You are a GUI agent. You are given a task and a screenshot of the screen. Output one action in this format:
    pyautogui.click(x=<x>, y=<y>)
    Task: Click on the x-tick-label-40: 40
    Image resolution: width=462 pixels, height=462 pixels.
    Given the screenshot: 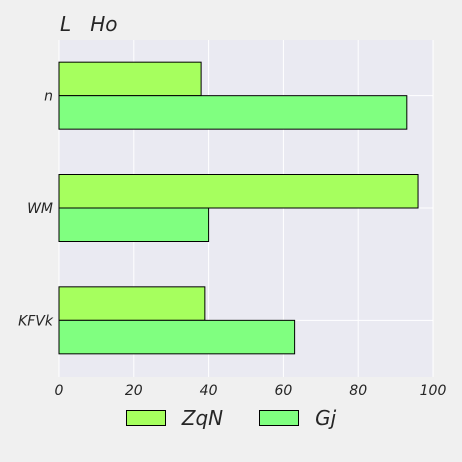 What is the action you would take?
    pyautogui.click(x=209, y=391)
    